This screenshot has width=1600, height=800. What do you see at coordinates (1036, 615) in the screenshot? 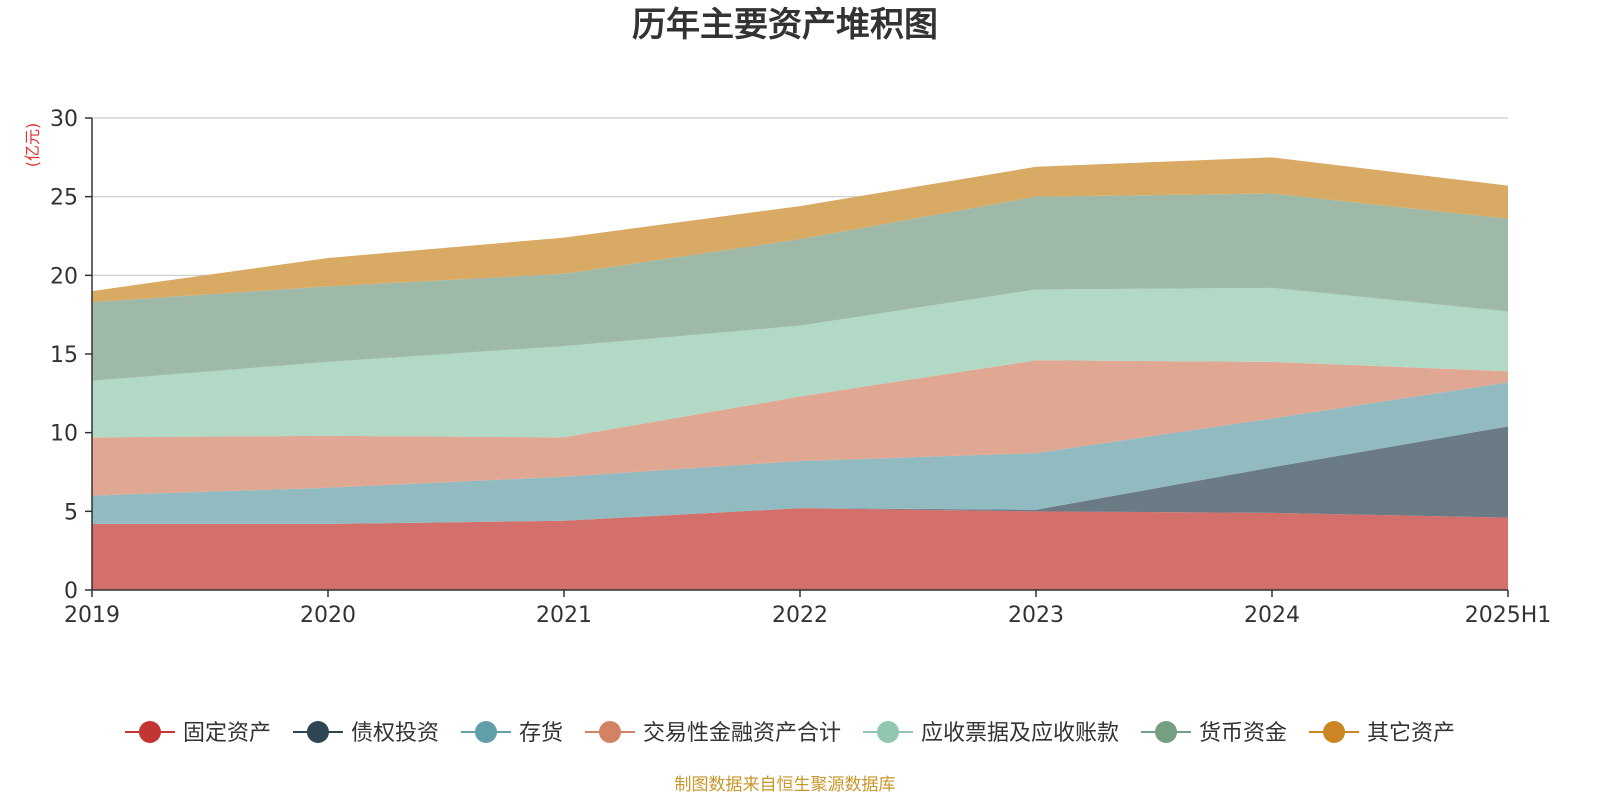
I see `x-tick-label-2023: 2023` at bounding box center [1036, 615].